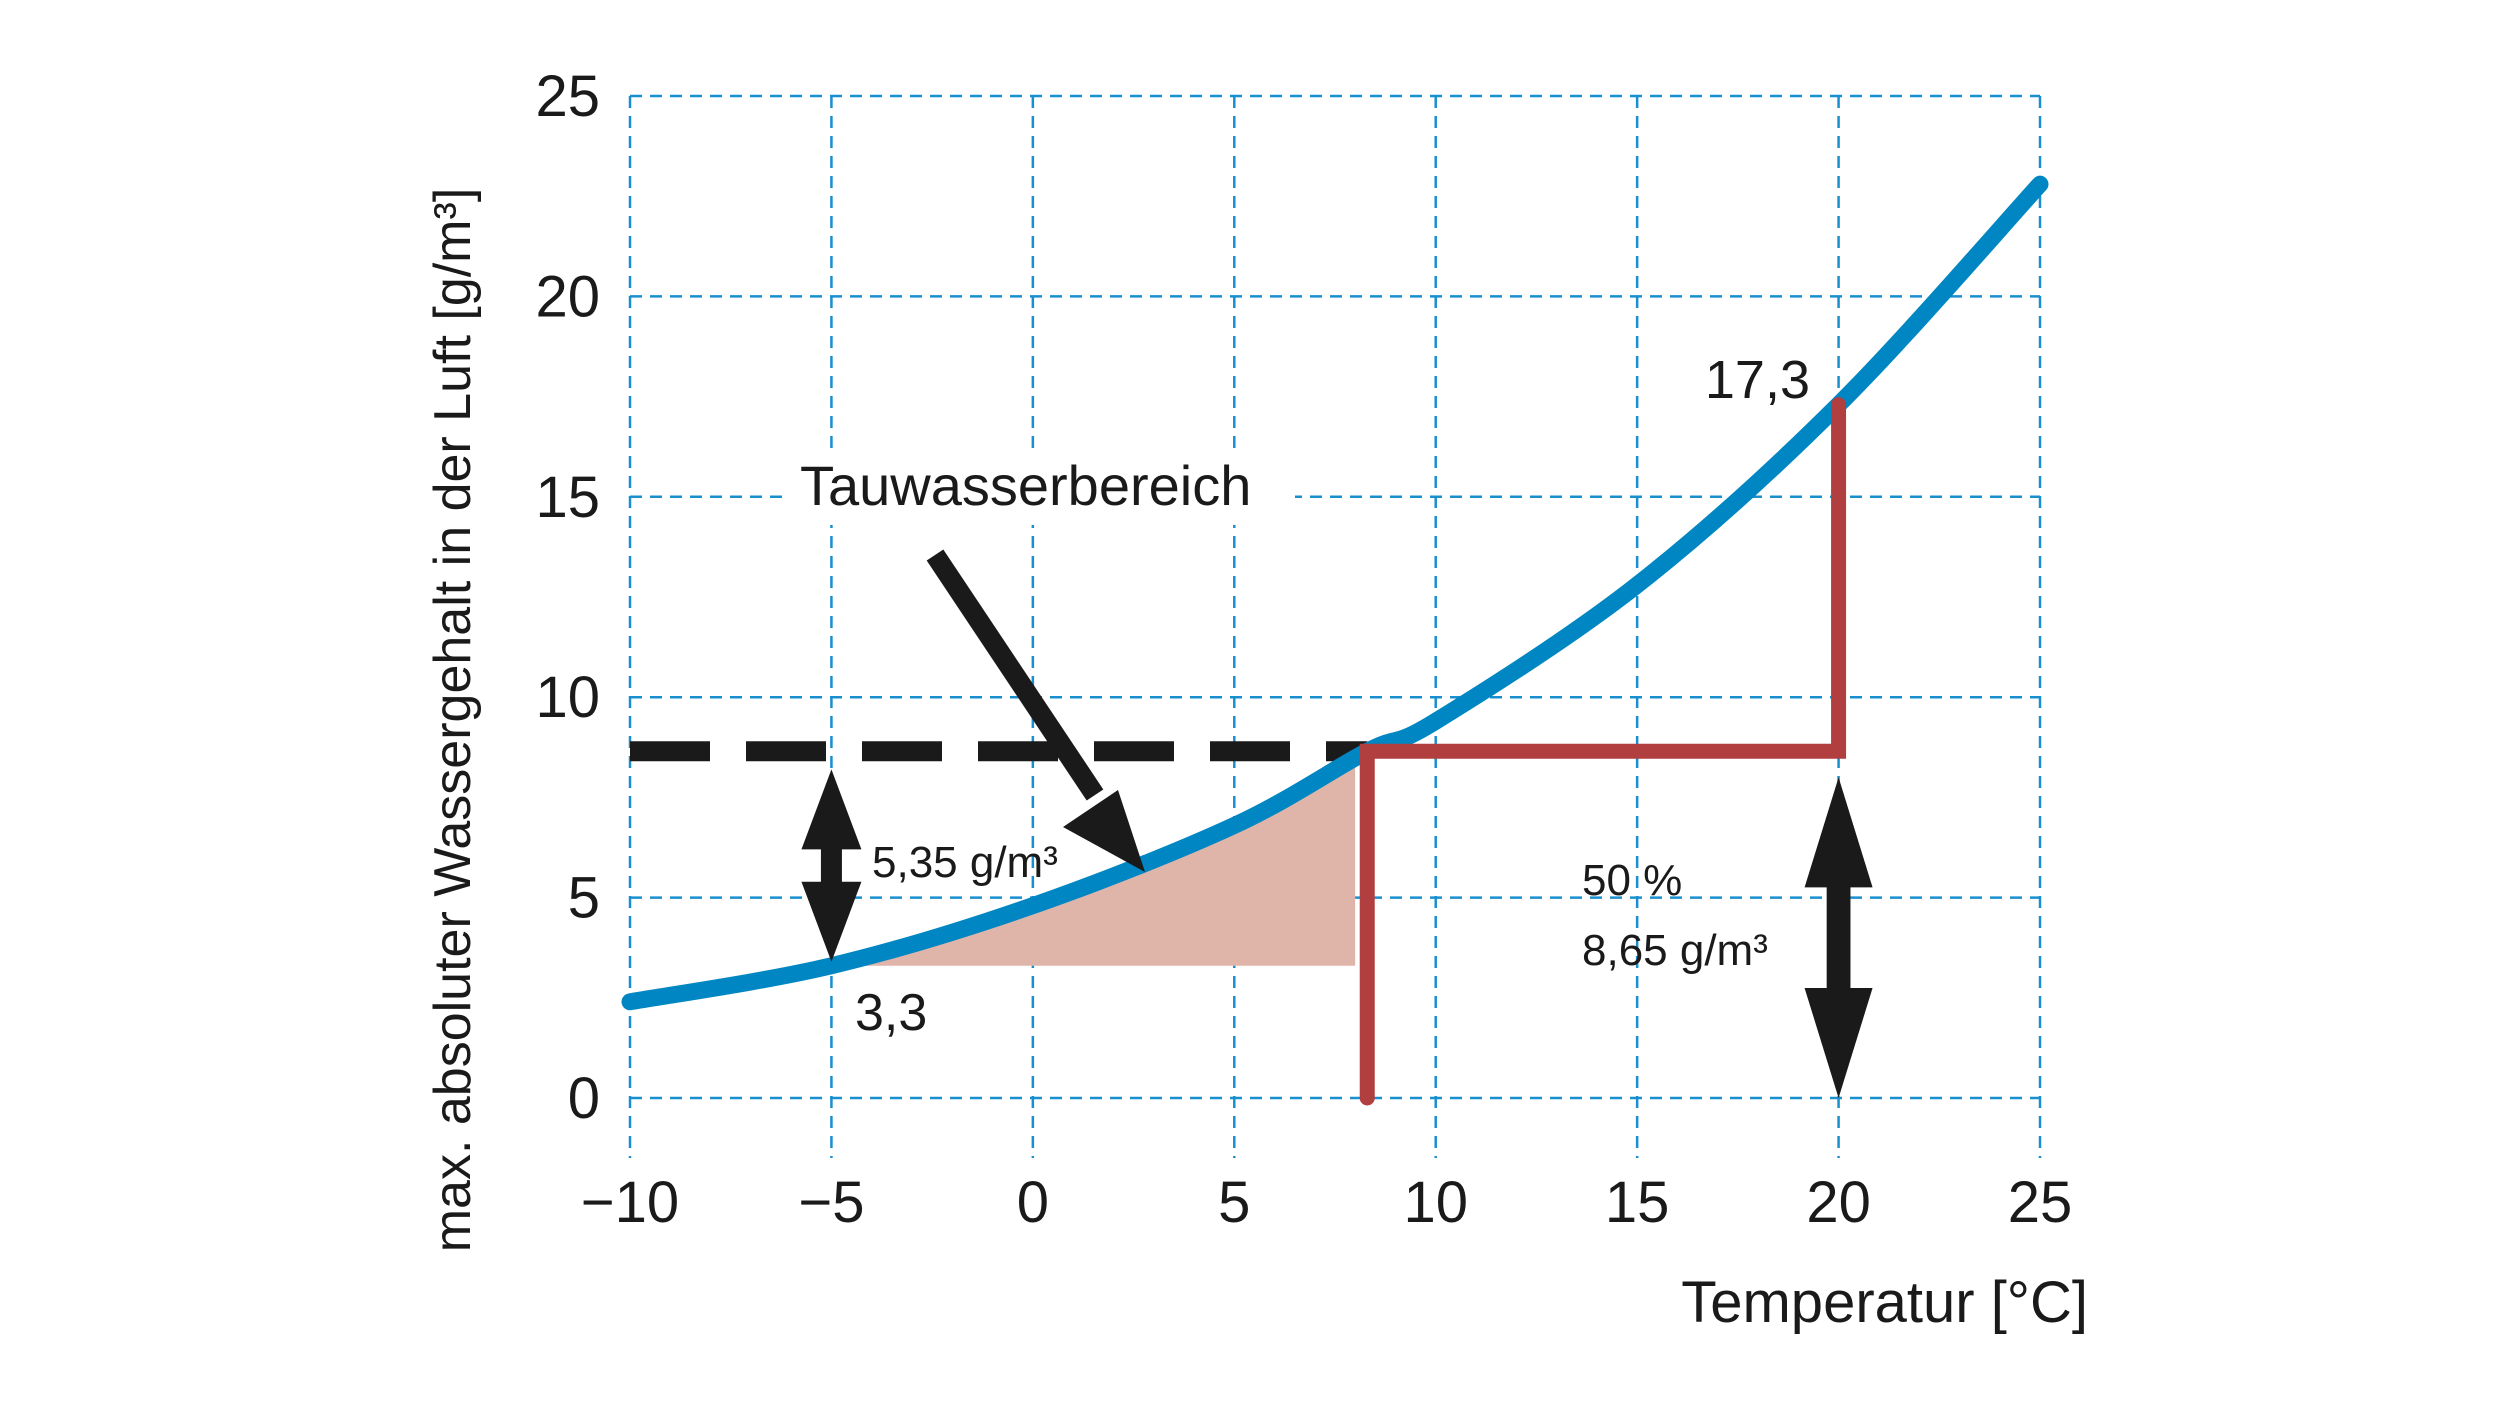 This screenshot has width=2500, height=1405. Describe the element at coordinates (567, 497) in the screenshot. I see `y-tick-label: 15` at that location.